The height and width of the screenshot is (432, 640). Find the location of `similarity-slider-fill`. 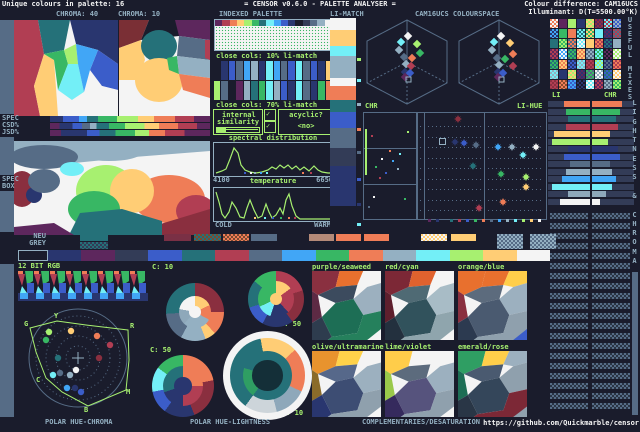

similarity-slider-fill is located at coordinates (221, 130).